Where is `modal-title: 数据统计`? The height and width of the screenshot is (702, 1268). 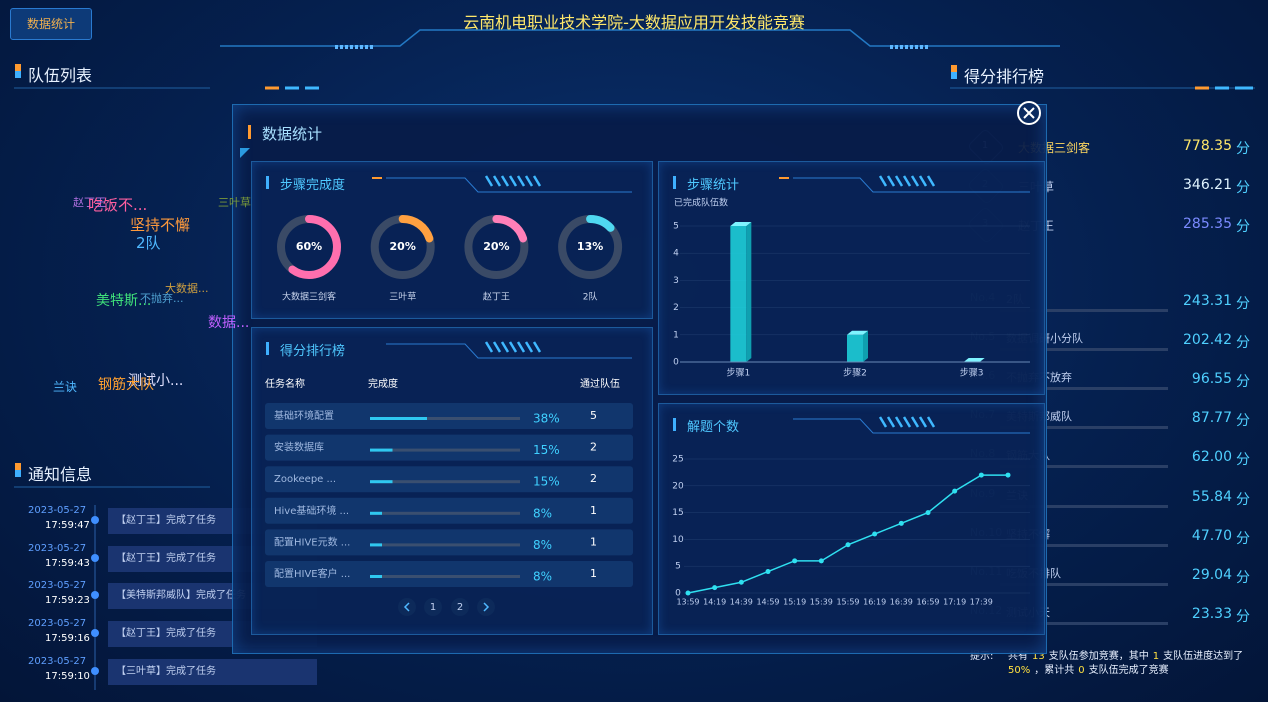
modal-title: 数据统计 is located at coordinates (292, 134).